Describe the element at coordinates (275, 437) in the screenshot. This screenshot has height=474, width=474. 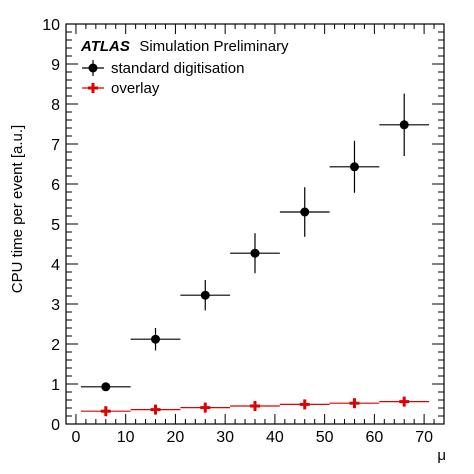
I see `x-tick-label: 40` at that location.